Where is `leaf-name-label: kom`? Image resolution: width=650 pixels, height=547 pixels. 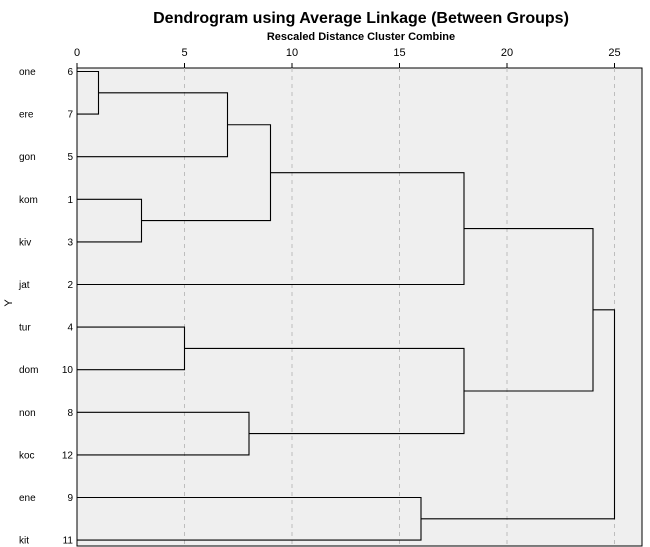
leaf-name-label: kom is located at coordinates (28, 200).